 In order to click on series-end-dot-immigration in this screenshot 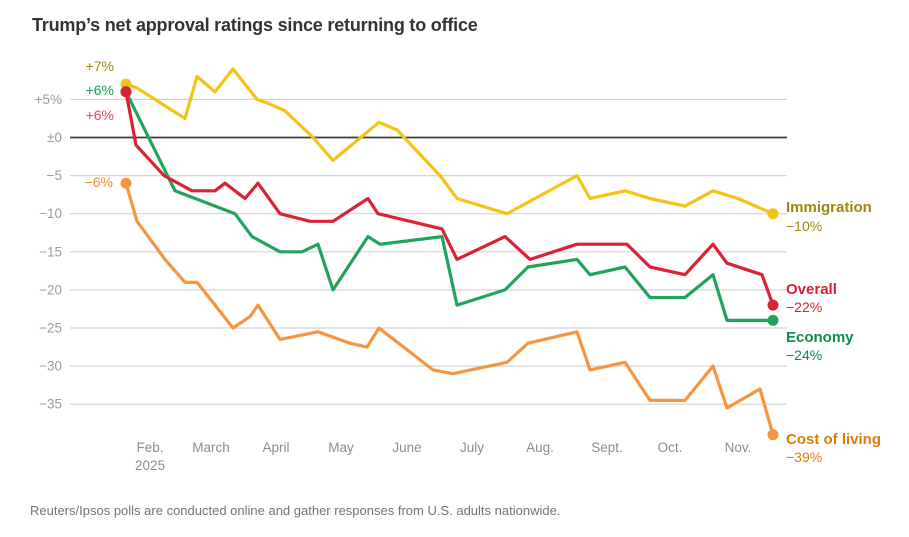, I will do `click(773, 214)`.